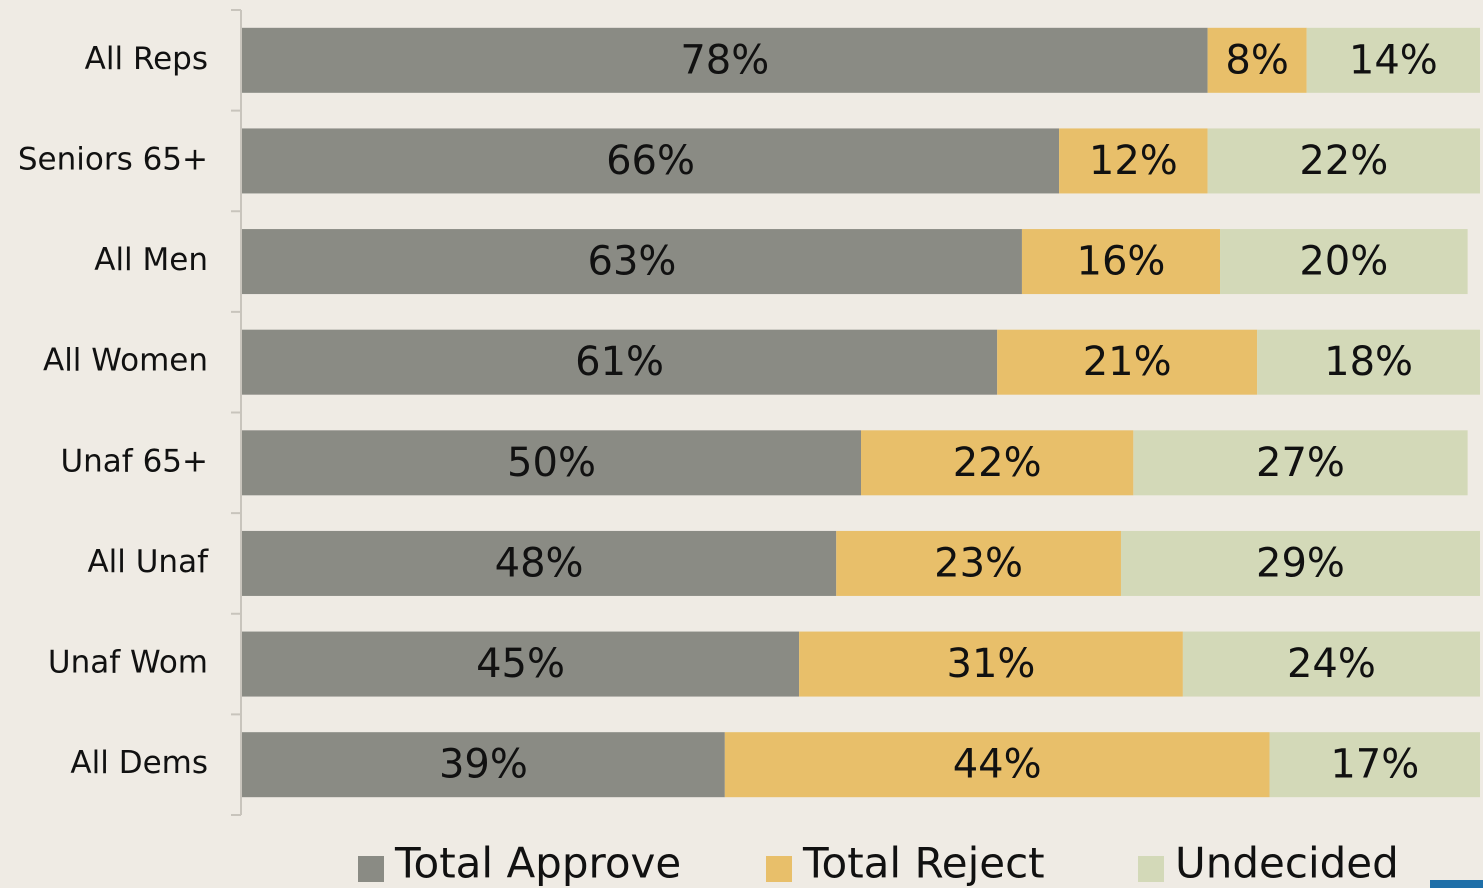 This screenshot has height=888, width=1483. I want to click on data-label: 14%, so click(1393, 60).